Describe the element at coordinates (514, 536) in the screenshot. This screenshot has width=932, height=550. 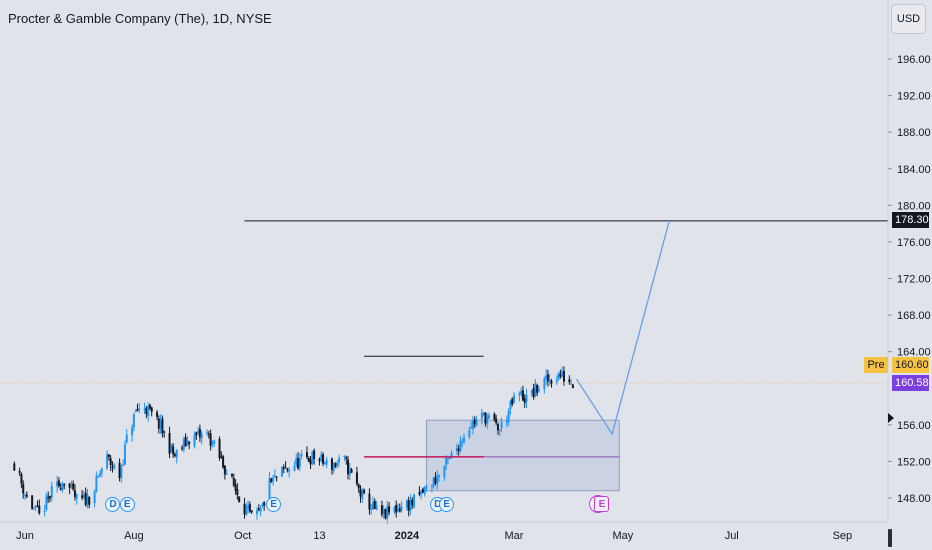
I see `time-tick-label: Mar` at that location.